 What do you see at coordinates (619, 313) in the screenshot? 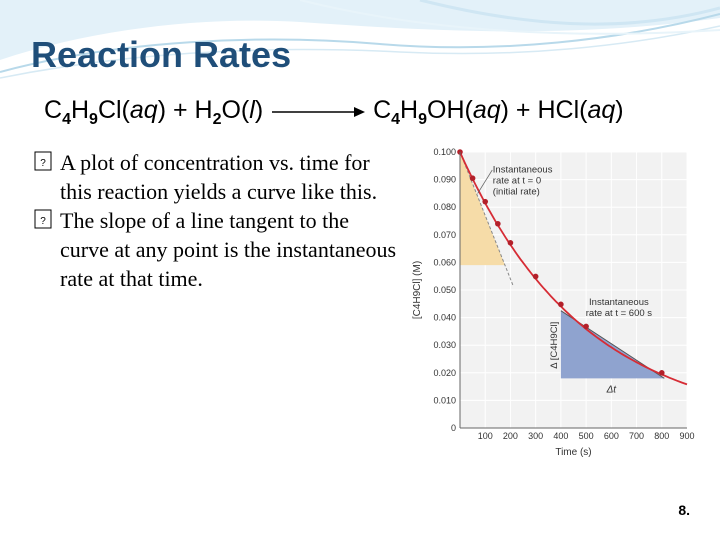
I see `annotation-rate-600s: rate at t = 600 s` at bounding box center [619, 313].